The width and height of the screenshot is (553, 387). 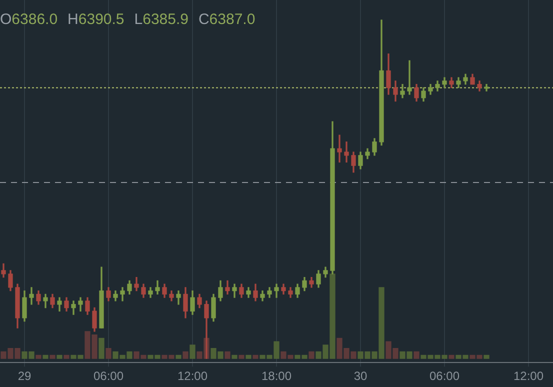 What do you see at coordinates (29, 19) in the screenshot?
I see `annotation: O6386.0` at bounding box center [29, 19].